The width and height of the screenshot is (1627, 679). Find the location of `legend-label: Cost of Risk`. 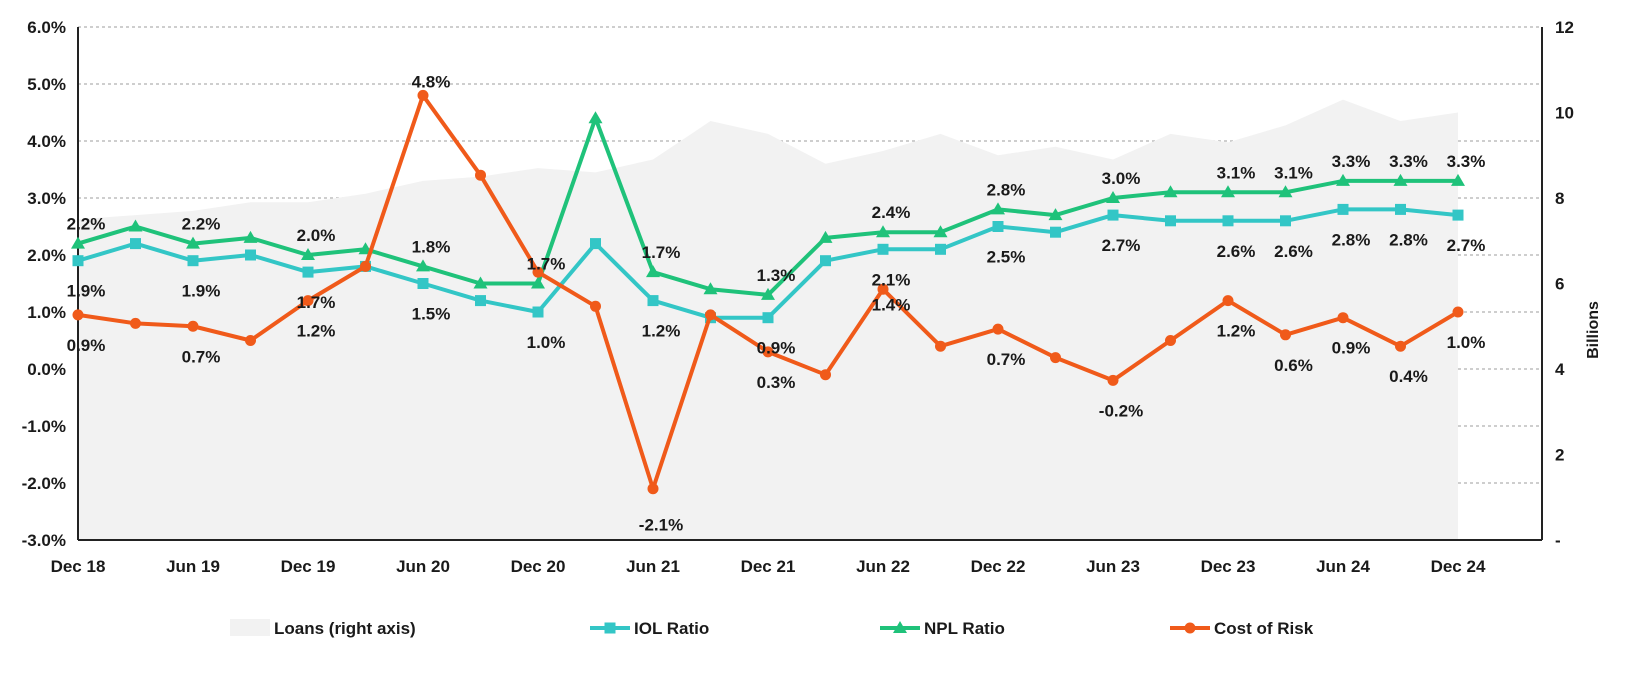

legend-label: Cost of Risk is located at coordinates (1264, 628).